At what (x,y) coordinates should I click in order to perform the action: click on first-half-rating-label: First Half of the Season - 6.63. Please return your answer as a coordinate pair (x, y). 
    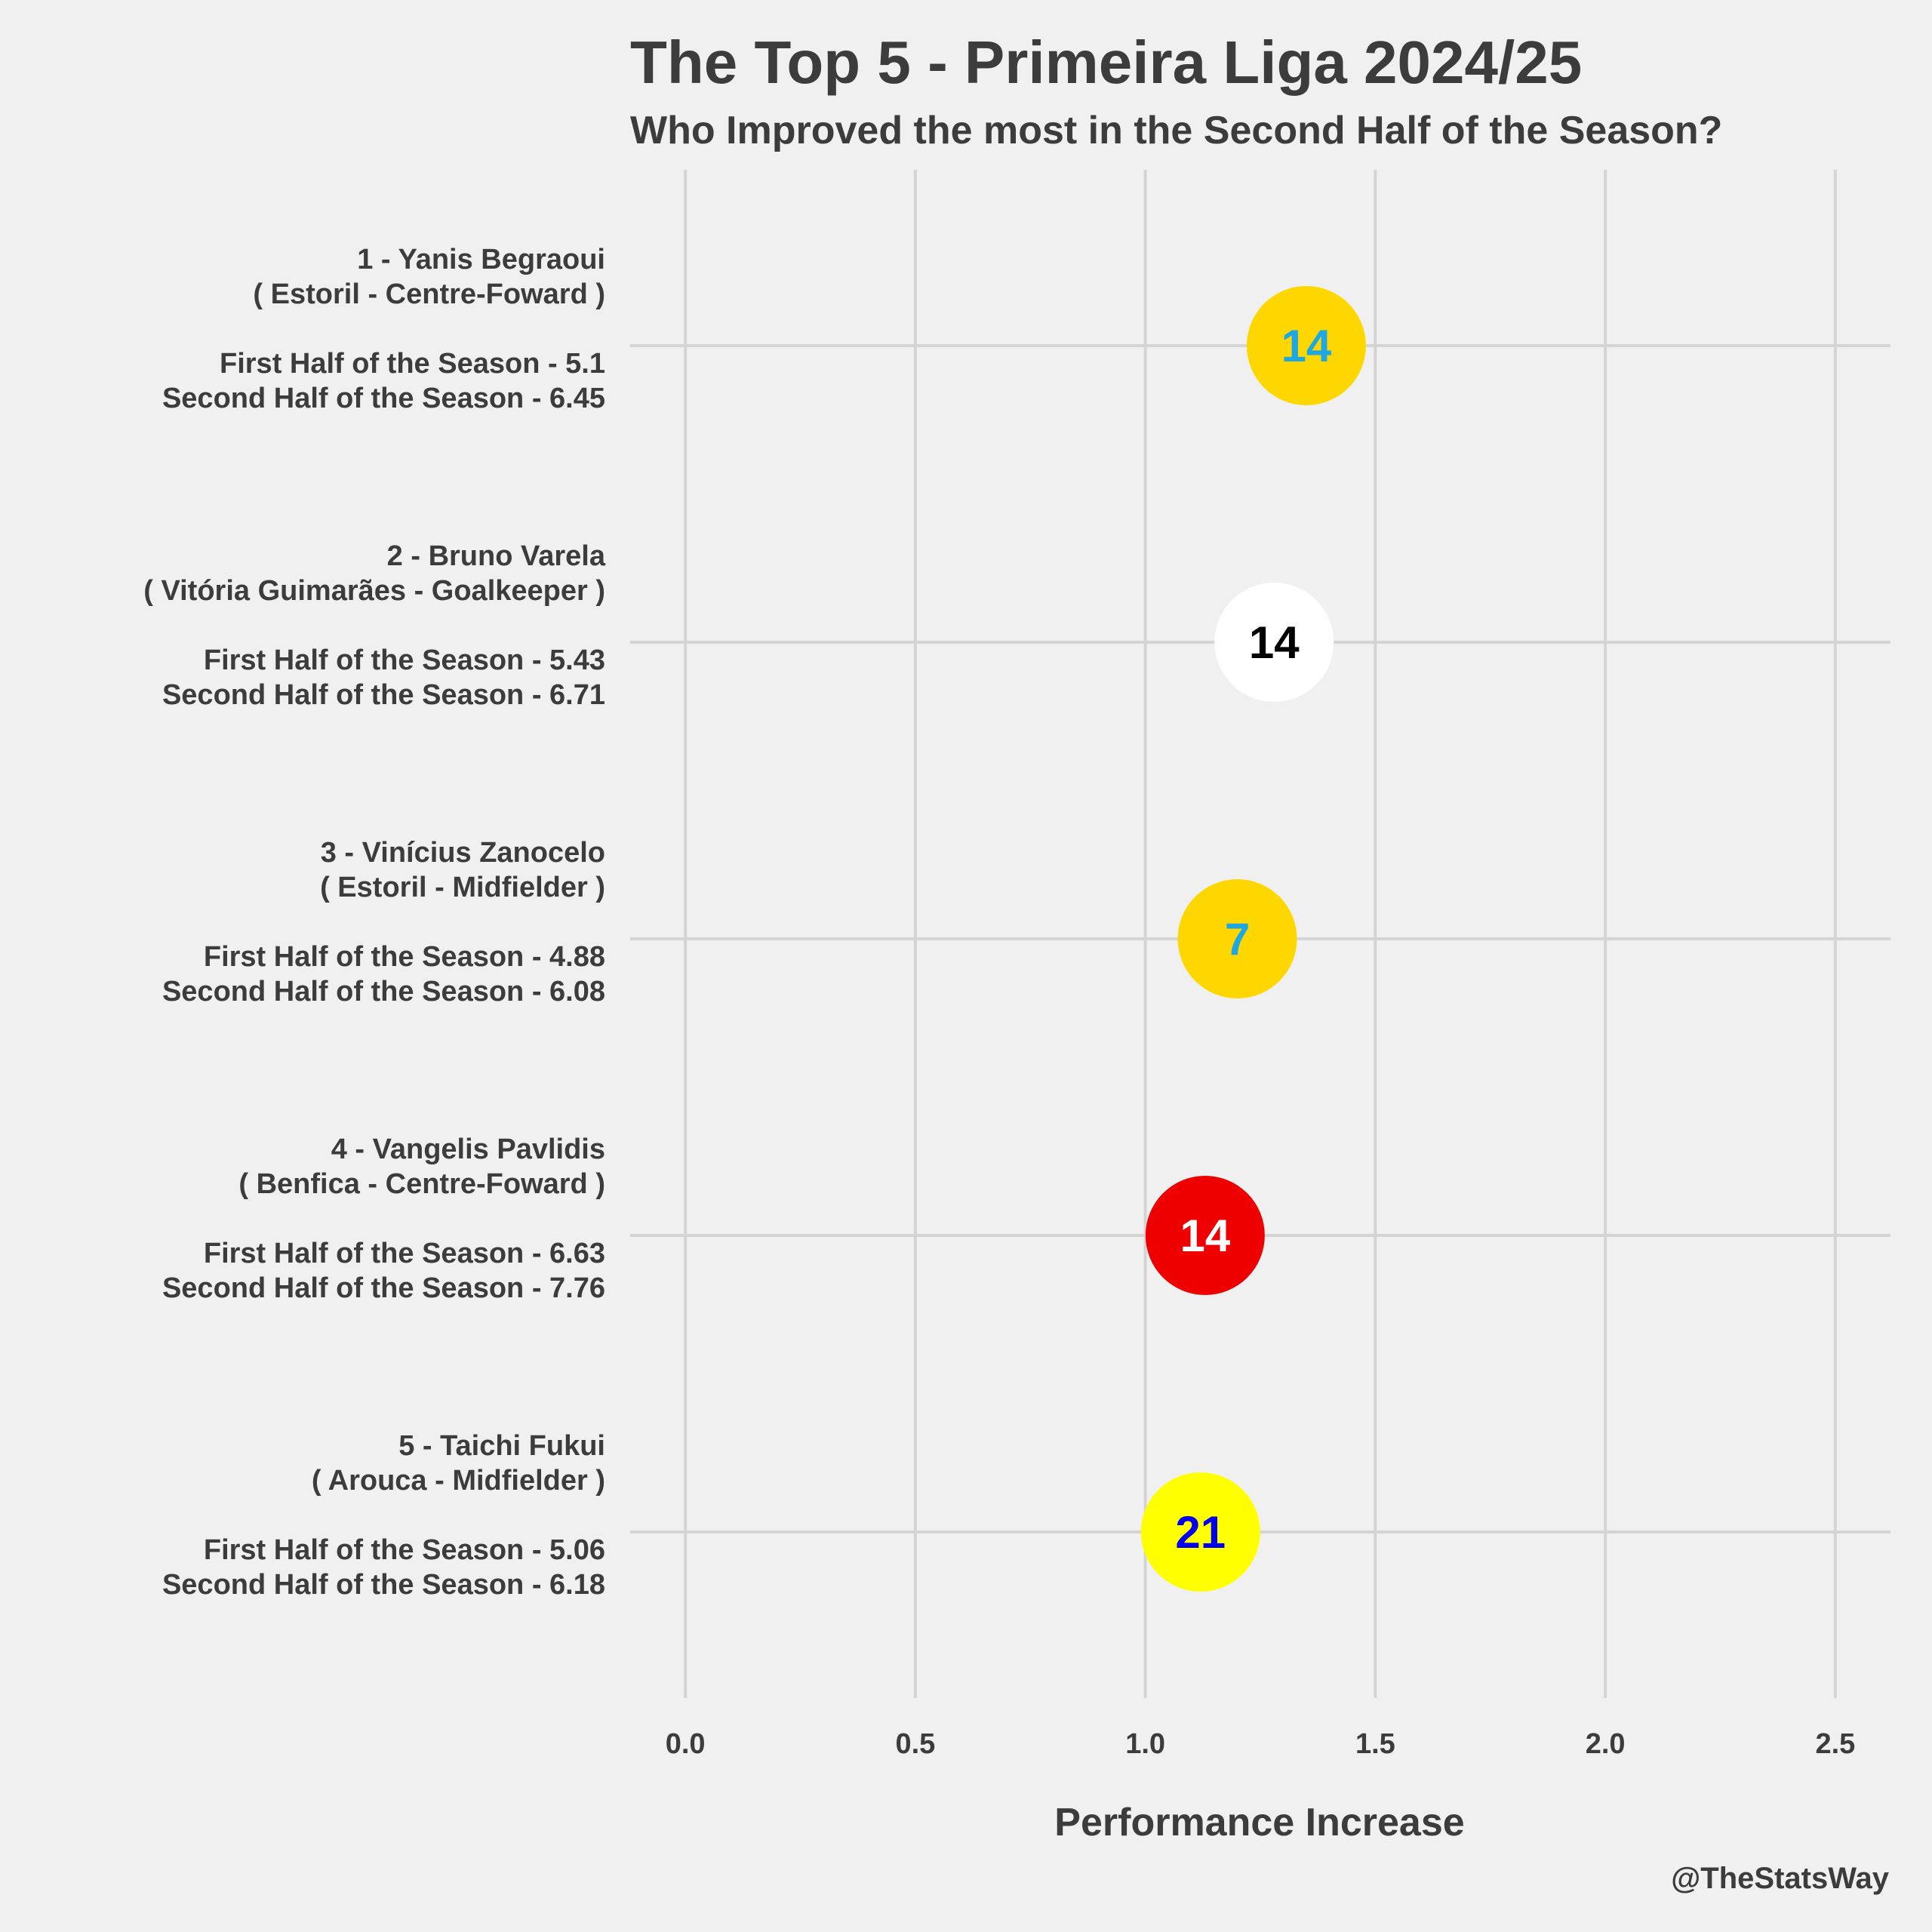
    Looking at the image, I should click on (404, 1253).